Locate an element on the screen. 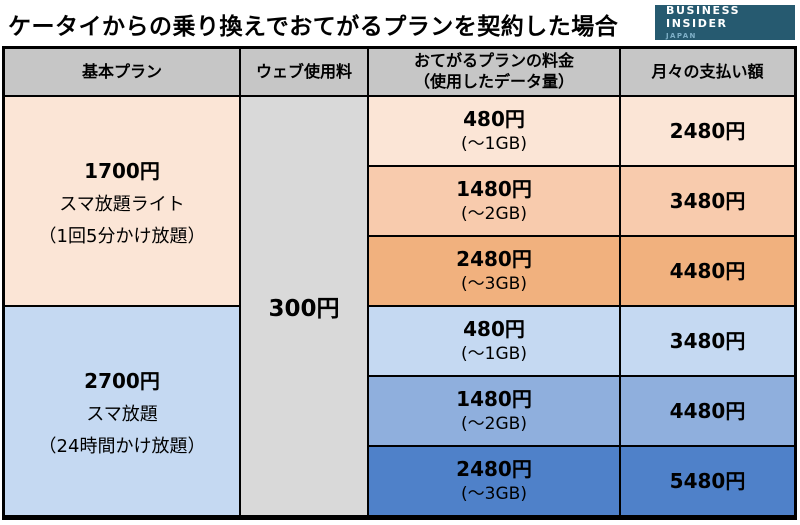  base-plan-cell-sumahodai-light: 1700円 スマ放題ライト （1回5分かけ放題） is located at coordinates (122, 201).